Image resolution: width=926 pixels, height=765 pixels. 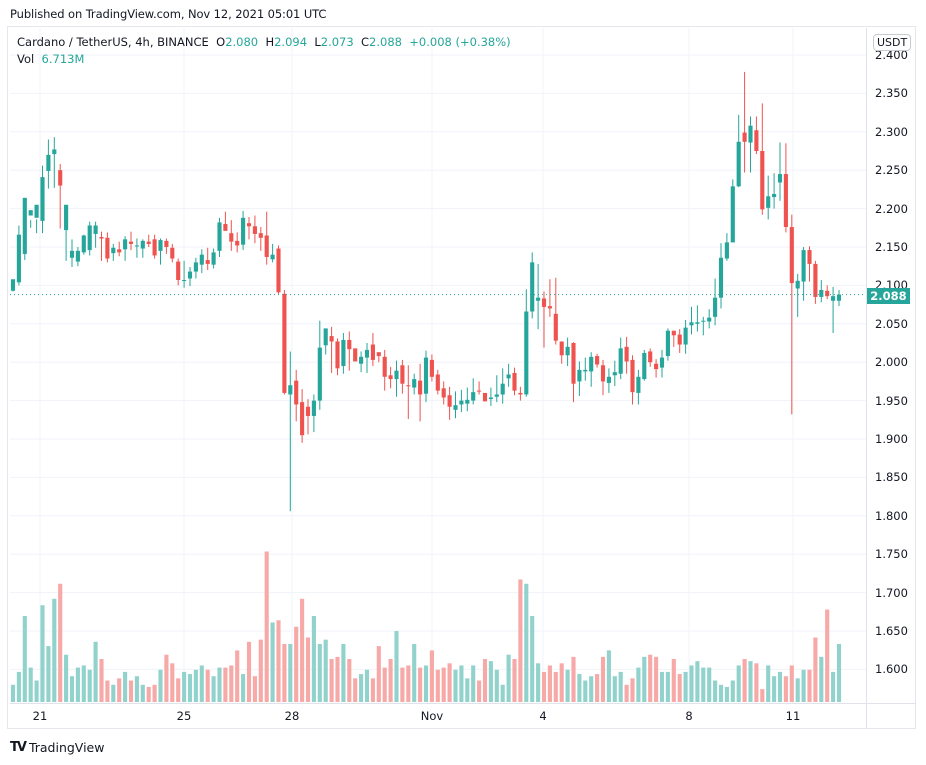 What do you see at coordinates (888, 296) in the screenshot?
I see `last-price-label: 2.088` at bounding box center [888, 296].